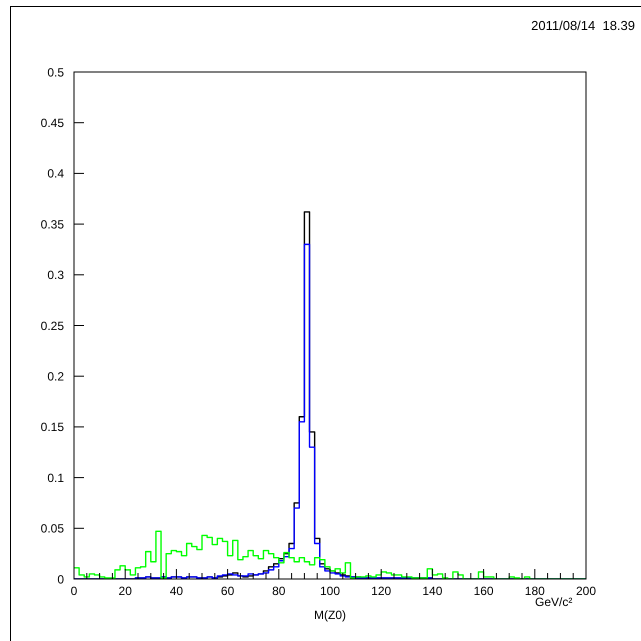 The image size is (641, 641). I want to click on y-tick-label: 0.1, so click(55, 477).